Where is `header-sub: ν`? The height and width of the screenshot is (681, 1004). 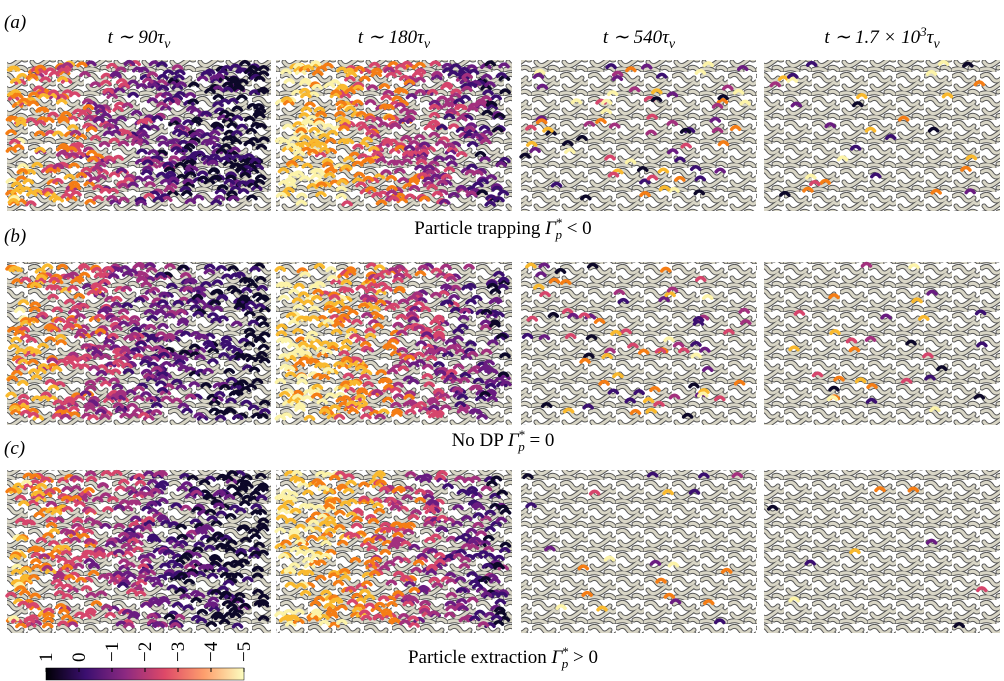
header-sub: ν is located at coordinates (427, 44).